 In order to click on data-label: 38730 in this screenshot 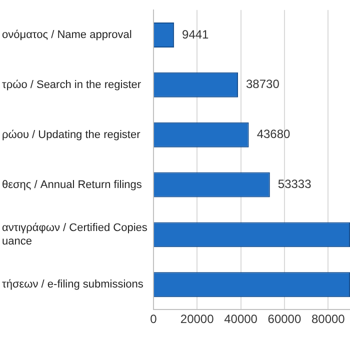, I will do `click(263, 84)`.